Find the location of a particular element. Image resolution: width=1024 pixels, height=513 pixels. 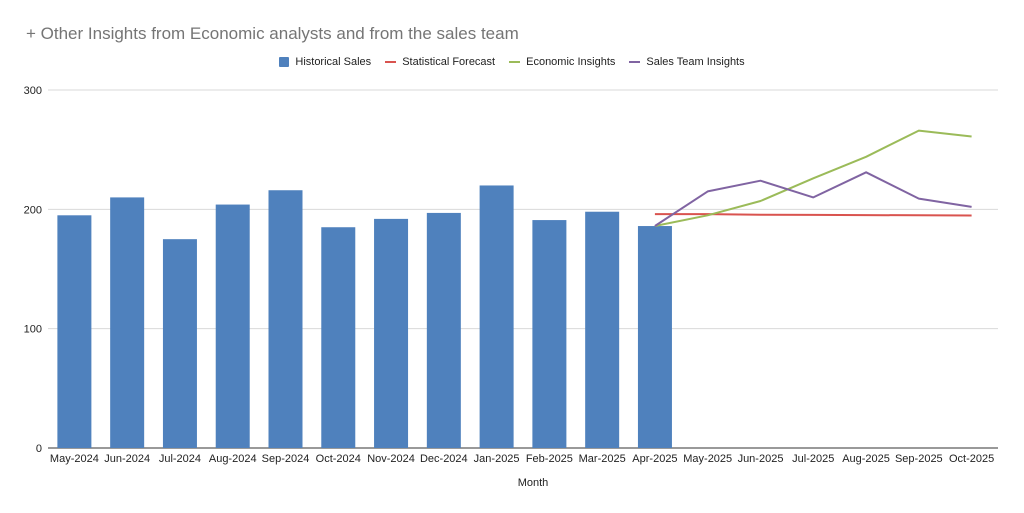

x-tick-label: May-2024 is located at coordinates (74, 459).